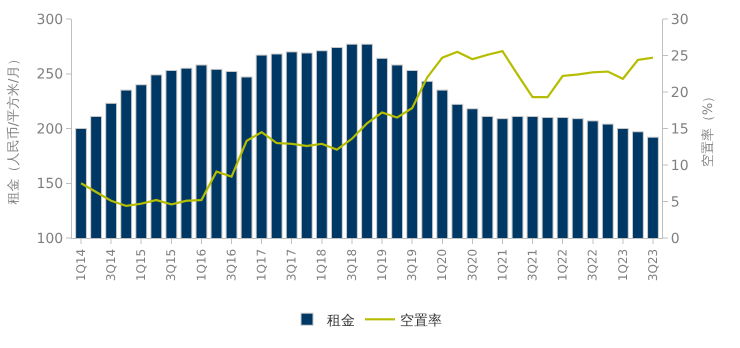  Describe the element at coordinates (341, 320) in the screenshot. I see `legend-label: 租金` at that location.